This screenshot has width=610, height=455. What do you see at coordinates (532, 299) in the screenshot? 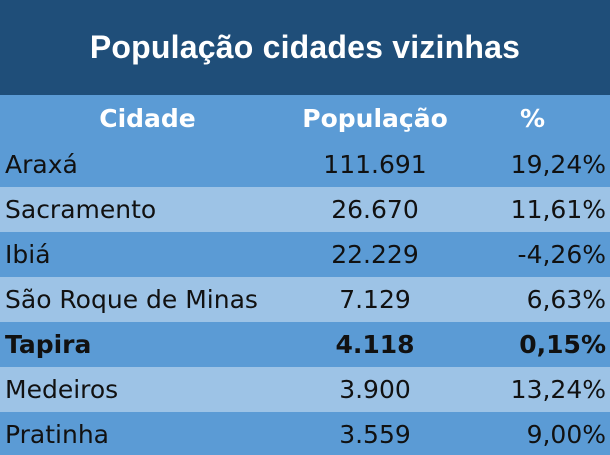
I see `cell-percent: 6,63%` at bounding box center [532, 299].